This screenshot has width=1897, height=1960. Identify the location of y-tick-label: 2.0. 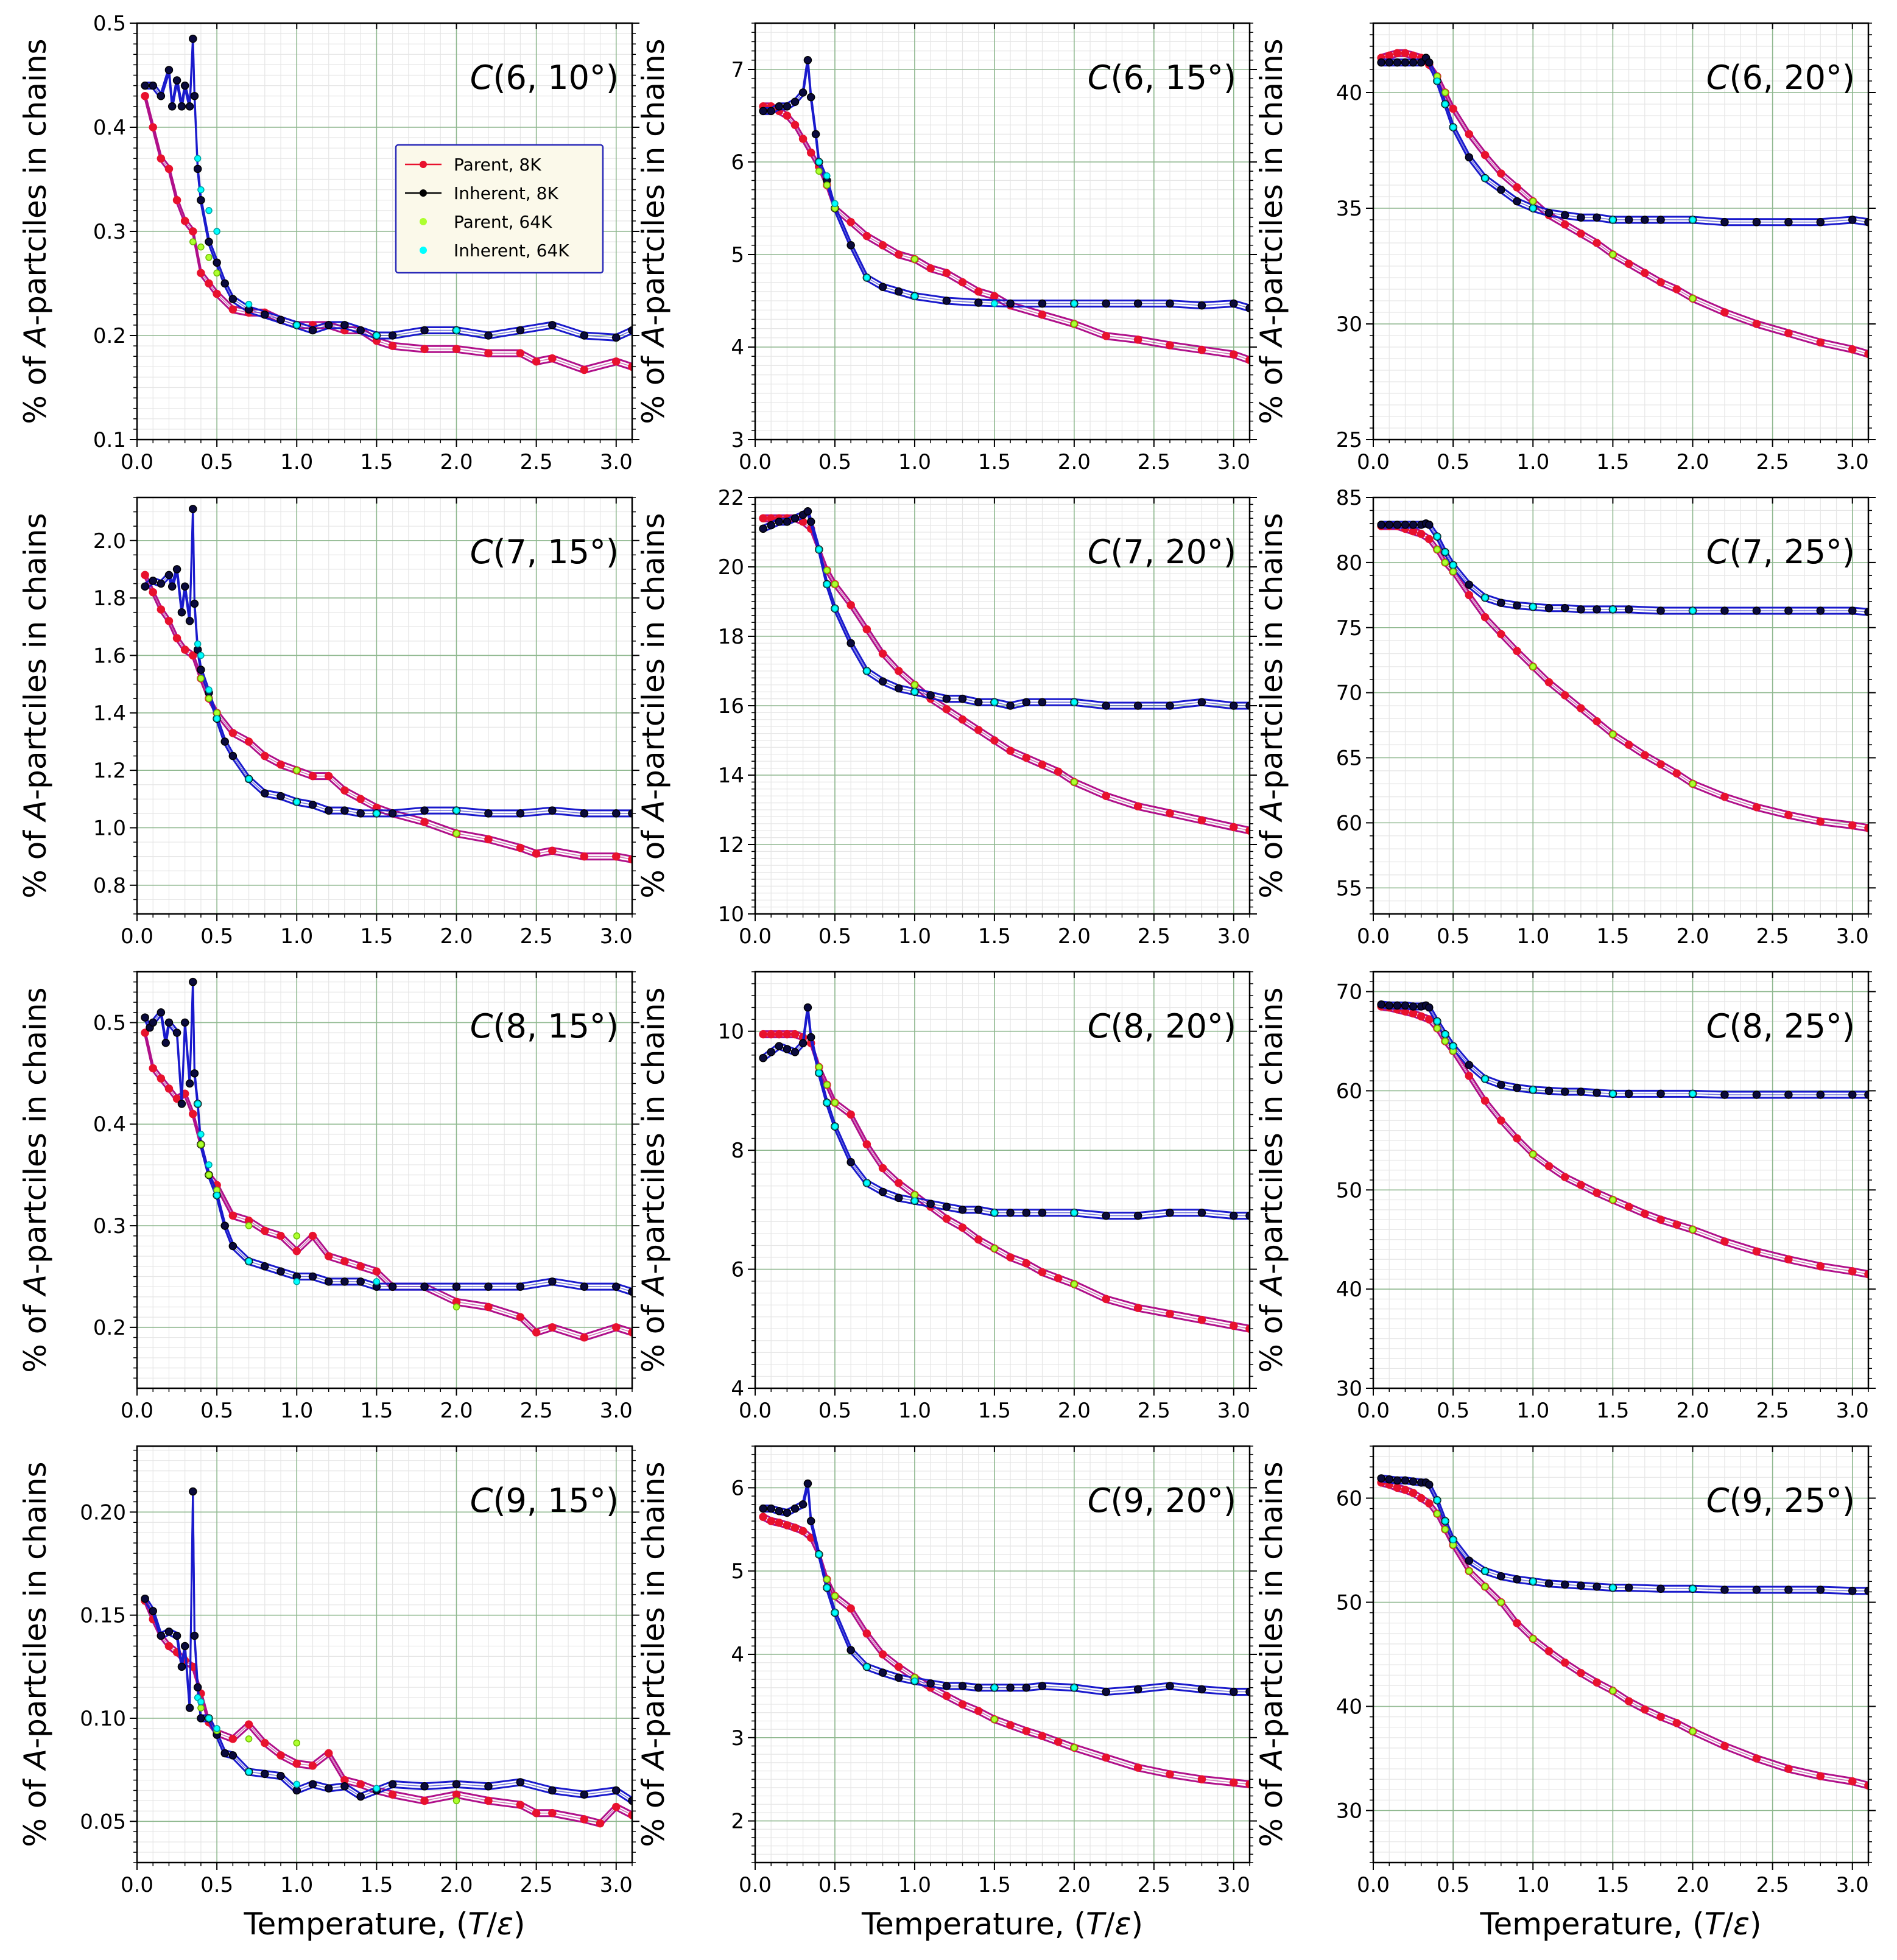
(109, 541).